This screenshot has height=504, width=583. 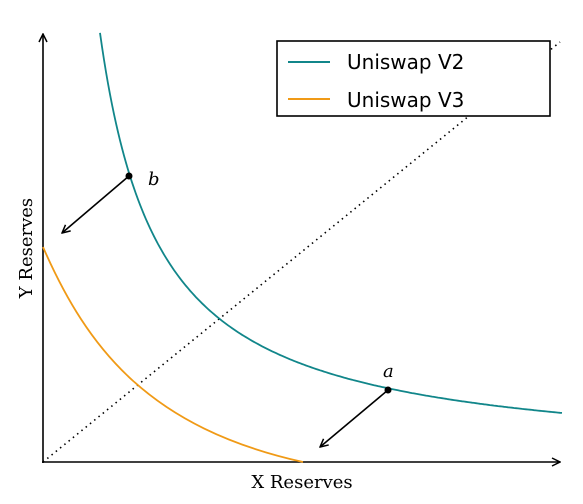 What do you see at coordinates (154, 179) in the screenshot?
I see `point-label: b` at bounding box center [154, 179].